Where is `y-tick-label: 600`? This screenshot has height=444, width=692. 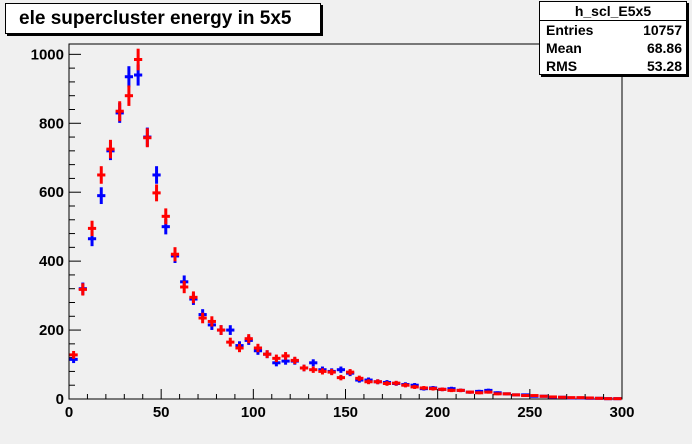
y-tick-label: 600 is located at coordinates (51, 192).